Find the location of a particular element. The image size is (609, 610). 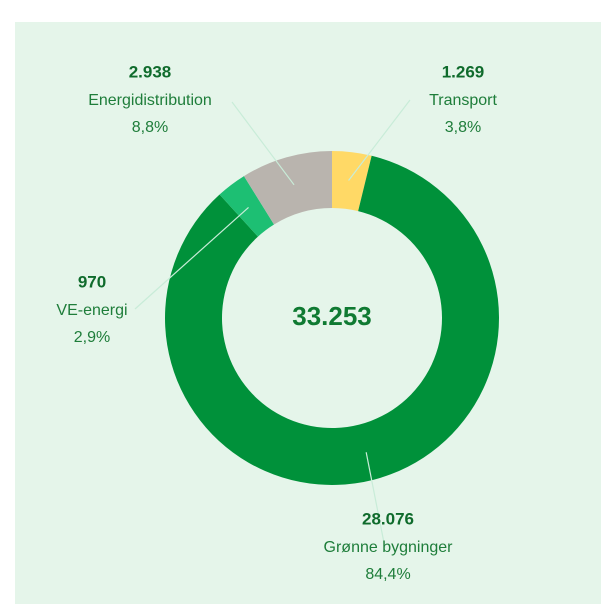

percent-label: 8,8% is located at coordinates (150, 127).